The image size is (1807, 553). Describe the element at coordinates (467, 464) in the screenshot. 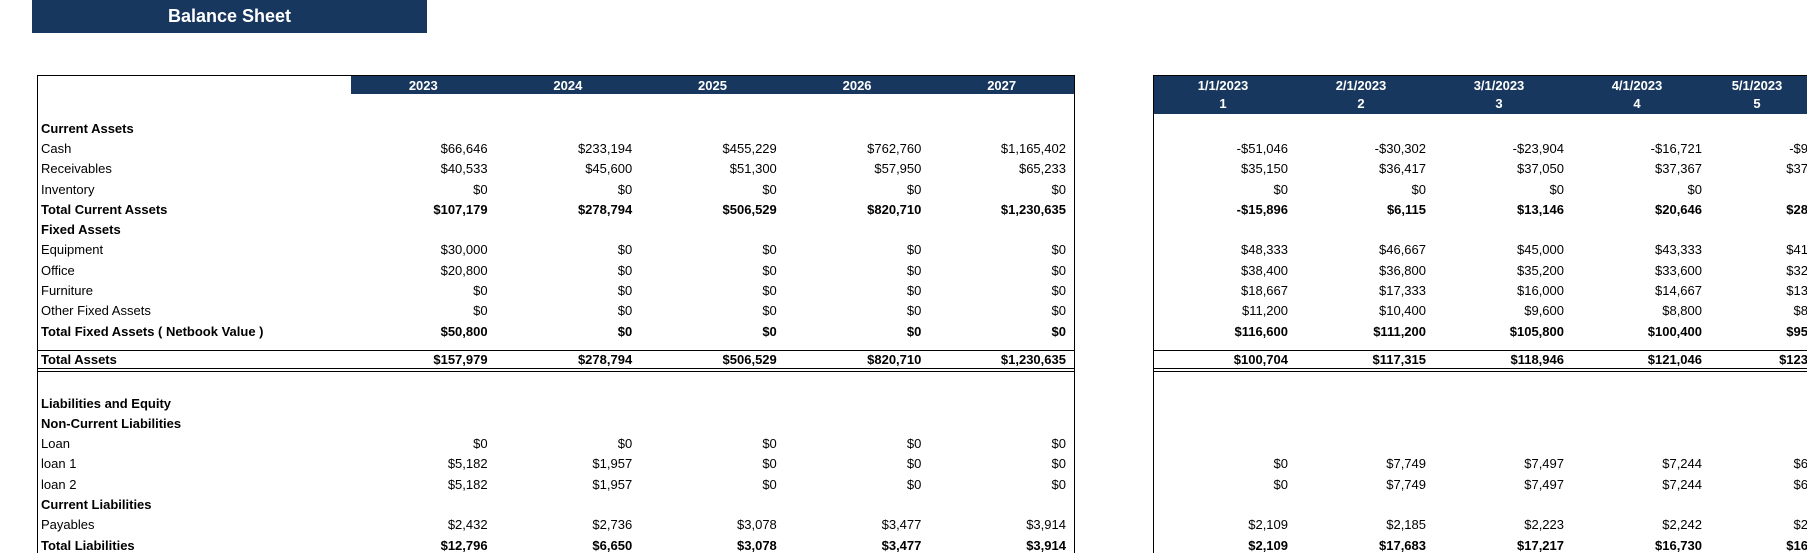

I see `value-cell: $5,182` at that location.